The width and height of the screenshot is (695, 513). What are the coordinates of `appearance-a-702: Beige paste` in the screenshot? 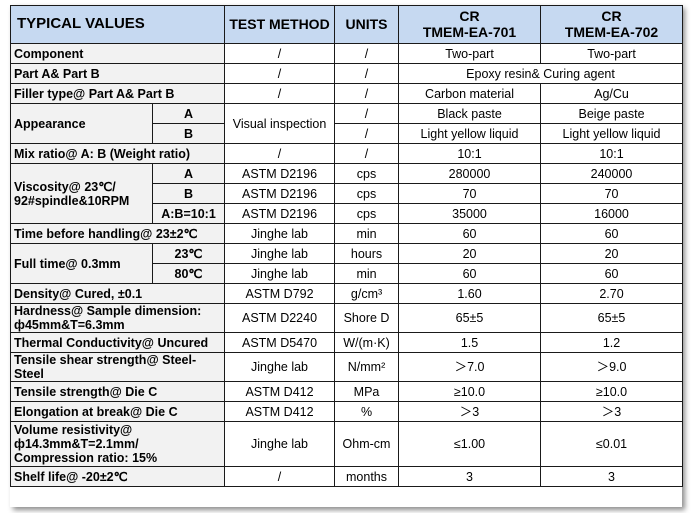 It's located at (612, 113).